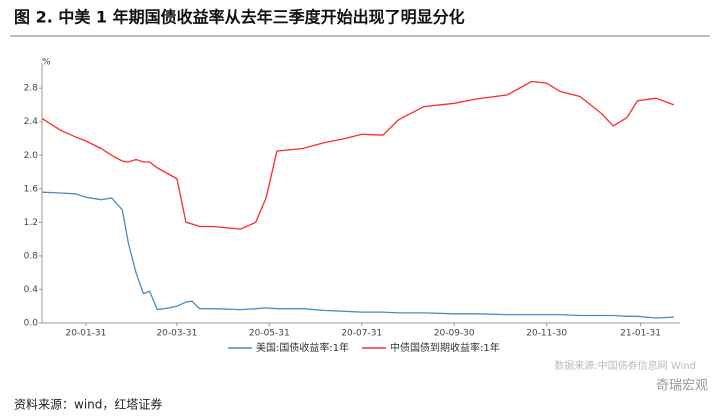 Image resolution: width=720 pixels, height=417 pixels. Describe the element at coordinates (682, 386) in the screenshot. I see `watermark: 奇瑞宏观` at that location.